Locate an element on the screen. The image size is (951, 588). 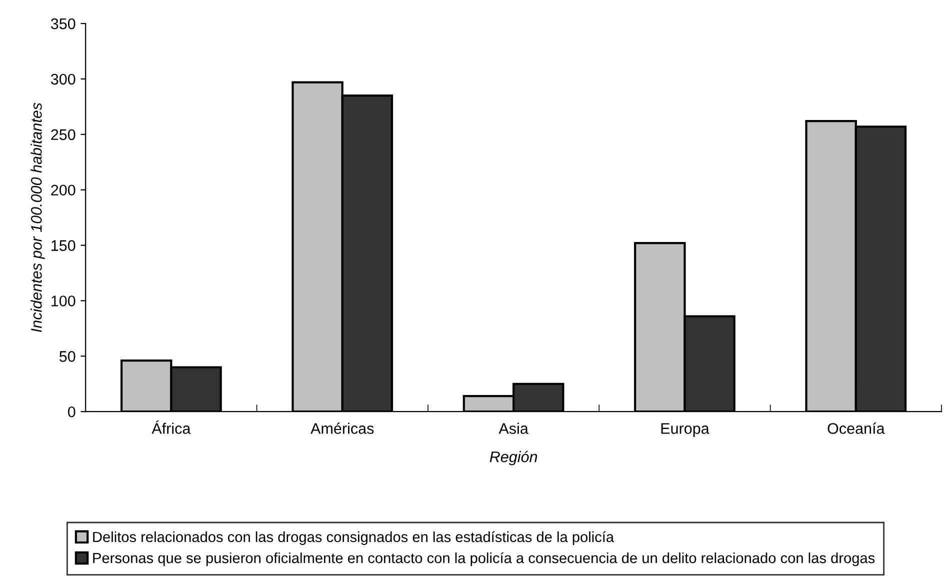
y-tick-label: 150 is located at coordinates (64, 245).